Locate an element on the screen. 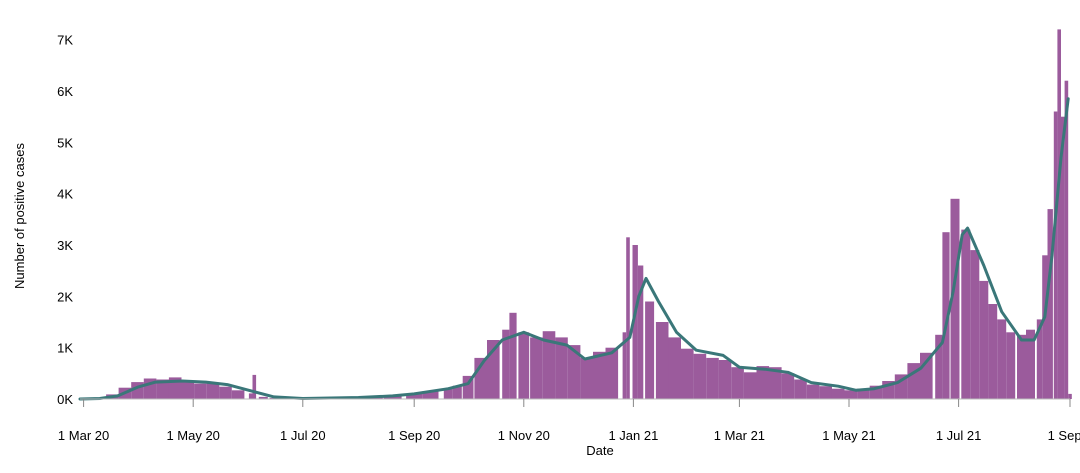 This screenshot has height=473, width=1080. y-tick-label: 4K is located at coordinates (65, 194).